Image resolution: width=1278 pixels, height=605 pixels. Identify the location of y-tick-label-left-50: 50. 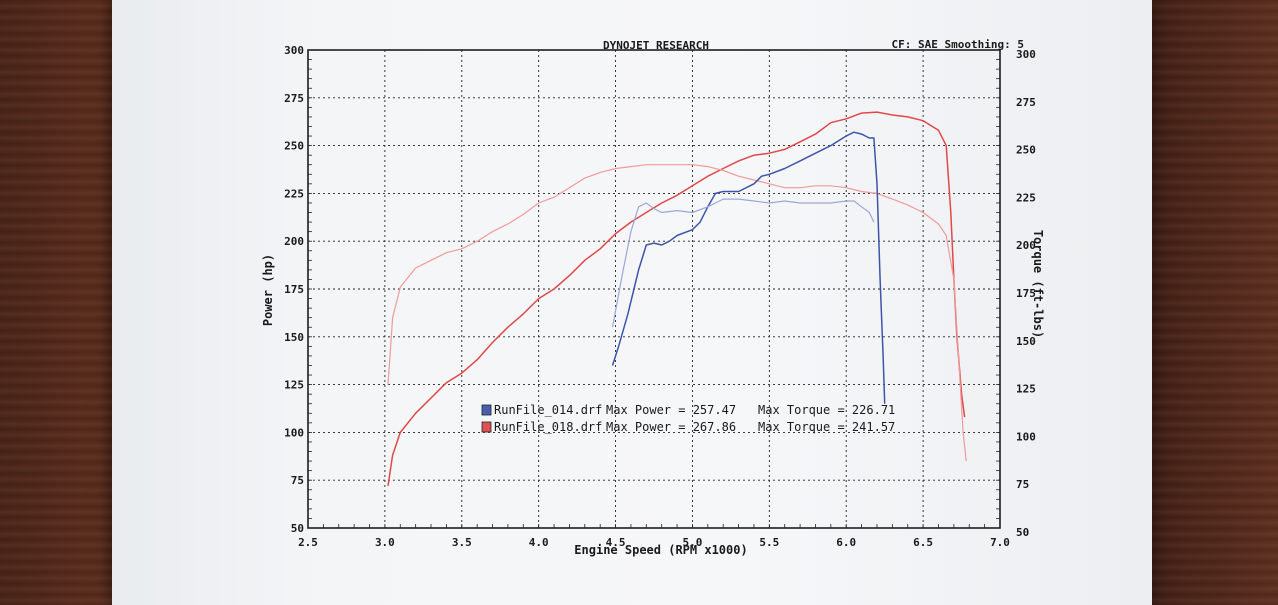
(297, 528).